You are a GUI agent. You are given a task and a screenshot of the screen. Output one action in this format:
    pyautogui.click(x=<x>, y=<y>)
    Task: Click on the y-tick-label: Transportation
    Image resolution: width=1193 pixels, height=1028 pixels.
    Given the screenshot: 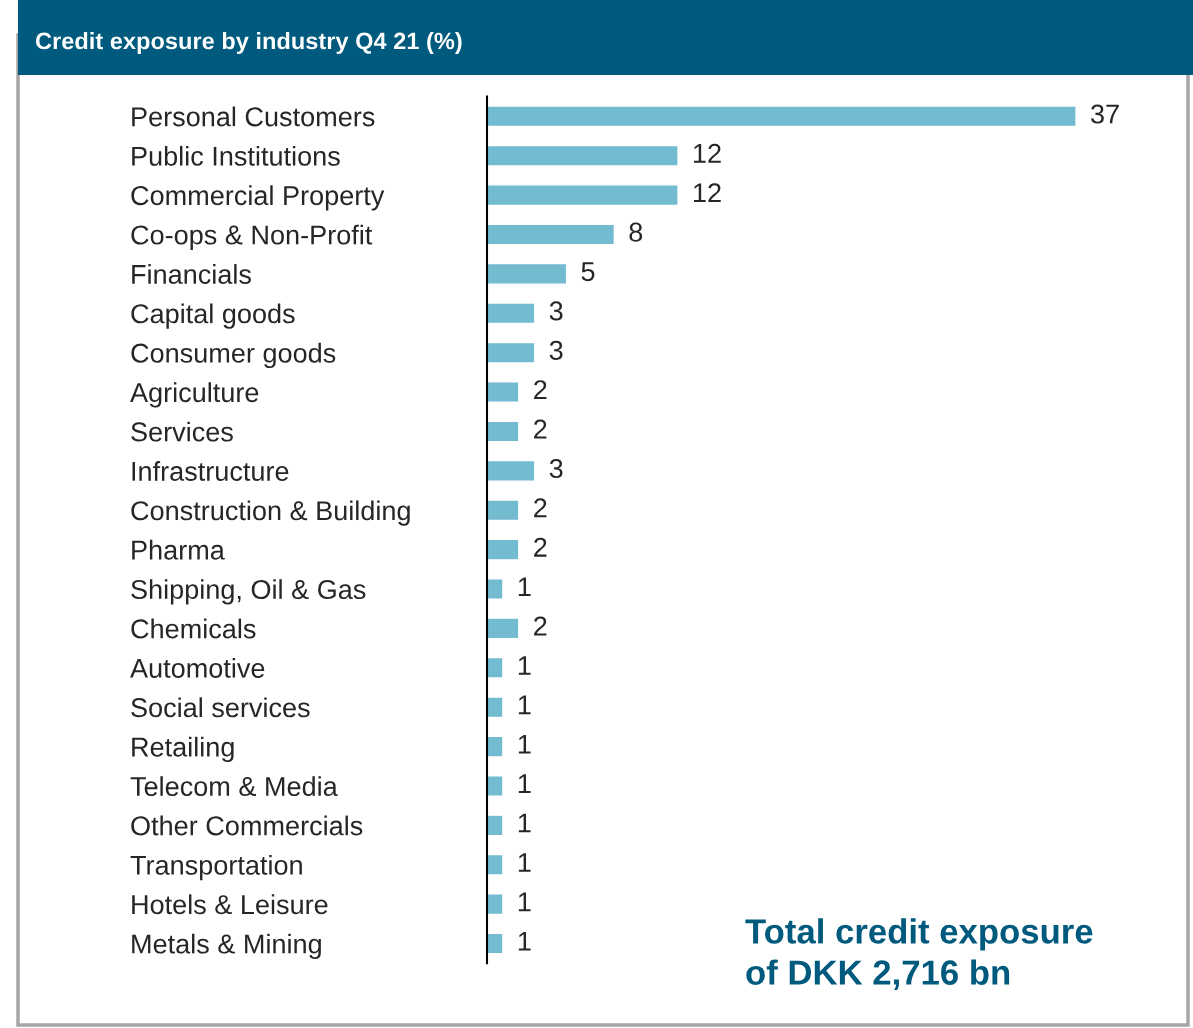 What is the action you would take?
    pyautogui.click(x=216, y=867)
    